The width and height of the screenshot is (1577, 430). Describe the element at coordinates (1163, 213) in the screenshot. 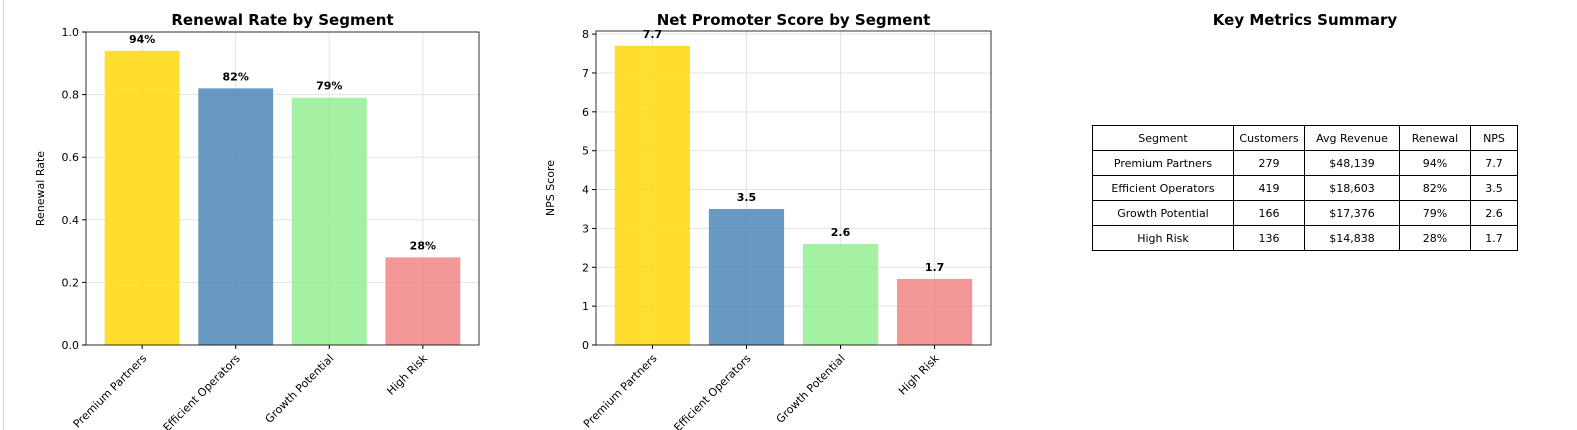

I see `table-cell: Growth Potential` at that location.